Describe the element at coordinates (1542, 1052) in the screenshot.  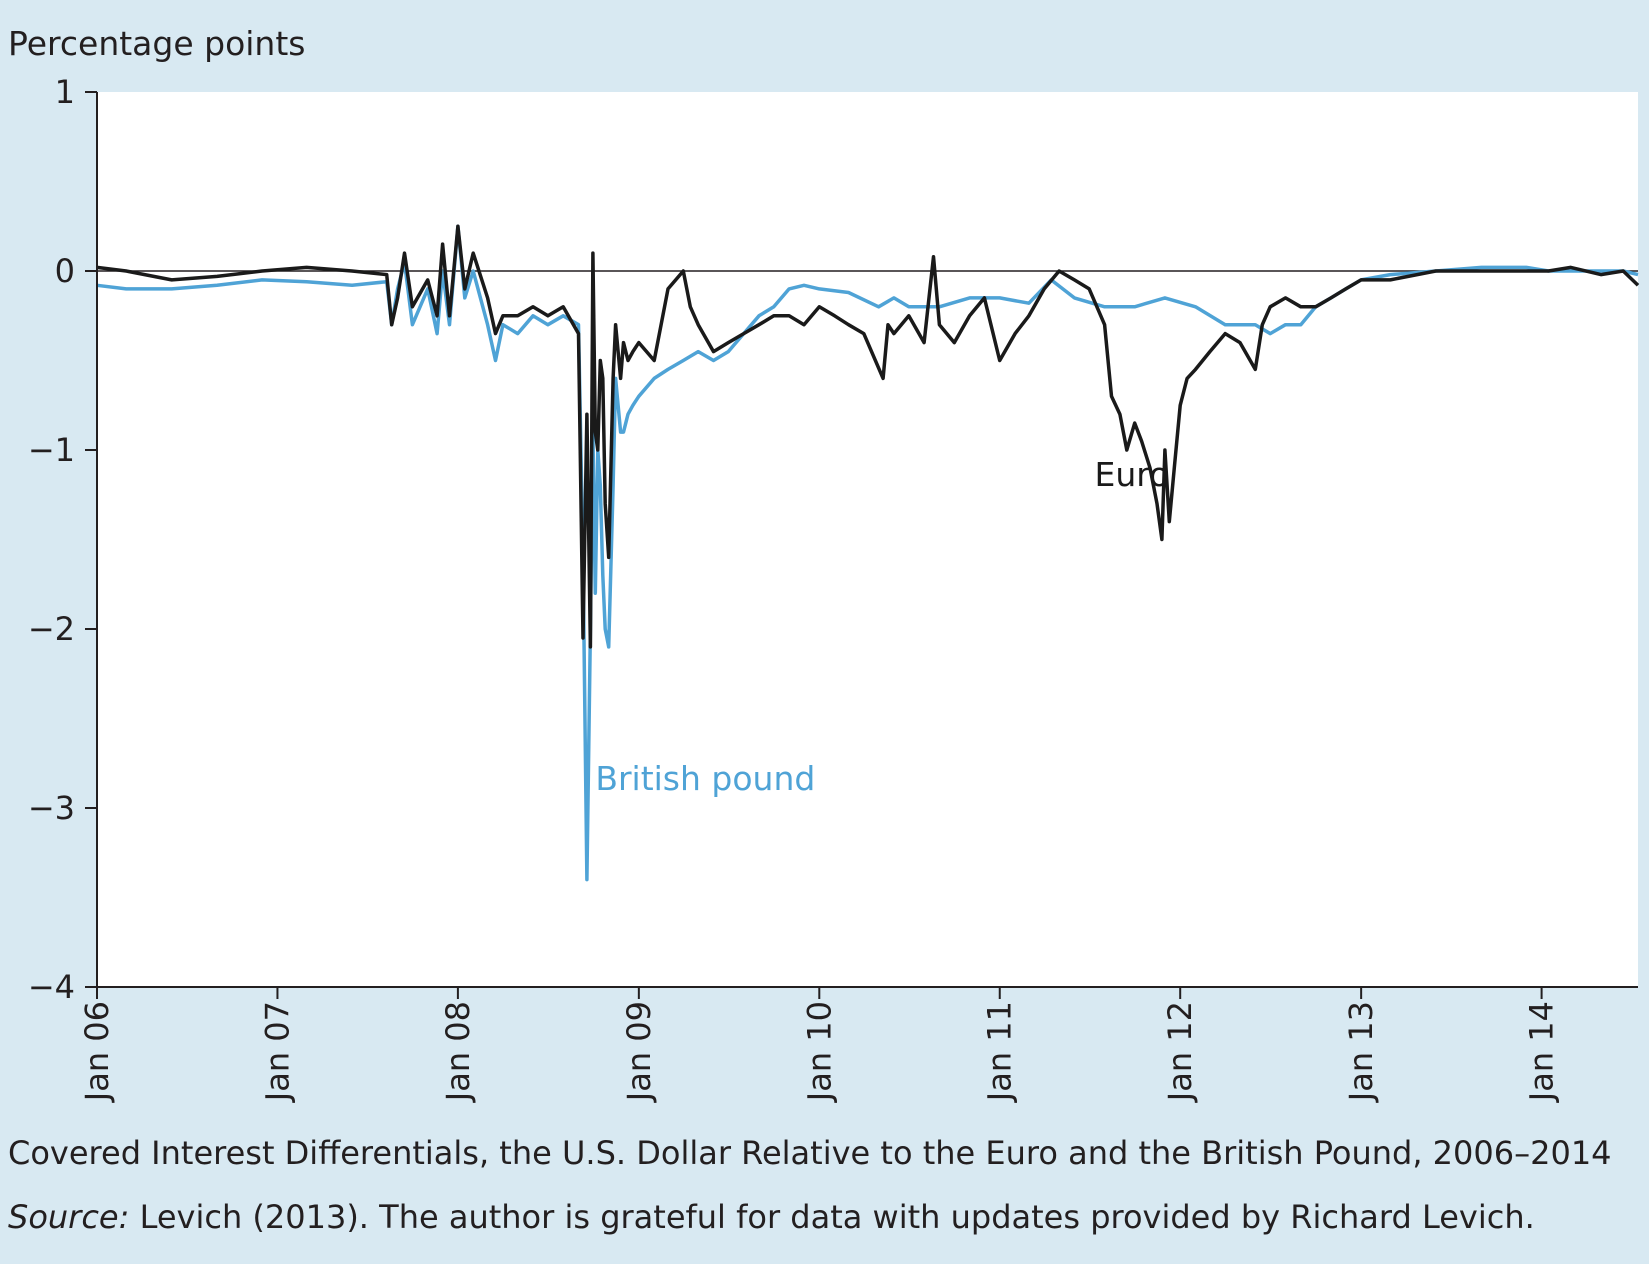
I see `x-tick-label: Jan 14` at that location.